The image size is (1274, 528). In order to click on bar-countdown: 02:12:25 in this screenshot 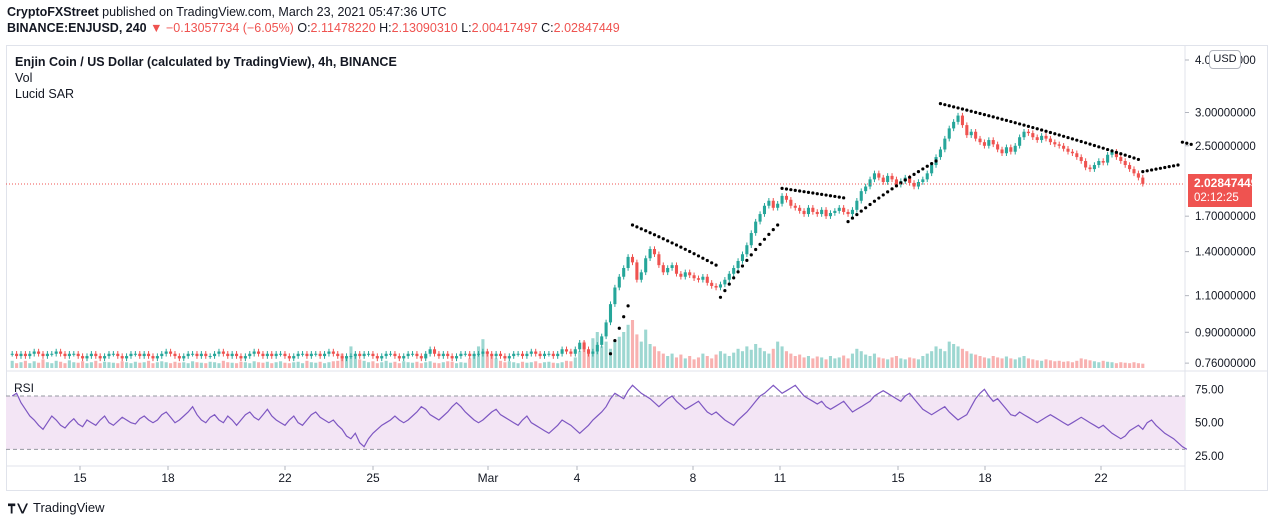, I will do `click(1216, 198)`.